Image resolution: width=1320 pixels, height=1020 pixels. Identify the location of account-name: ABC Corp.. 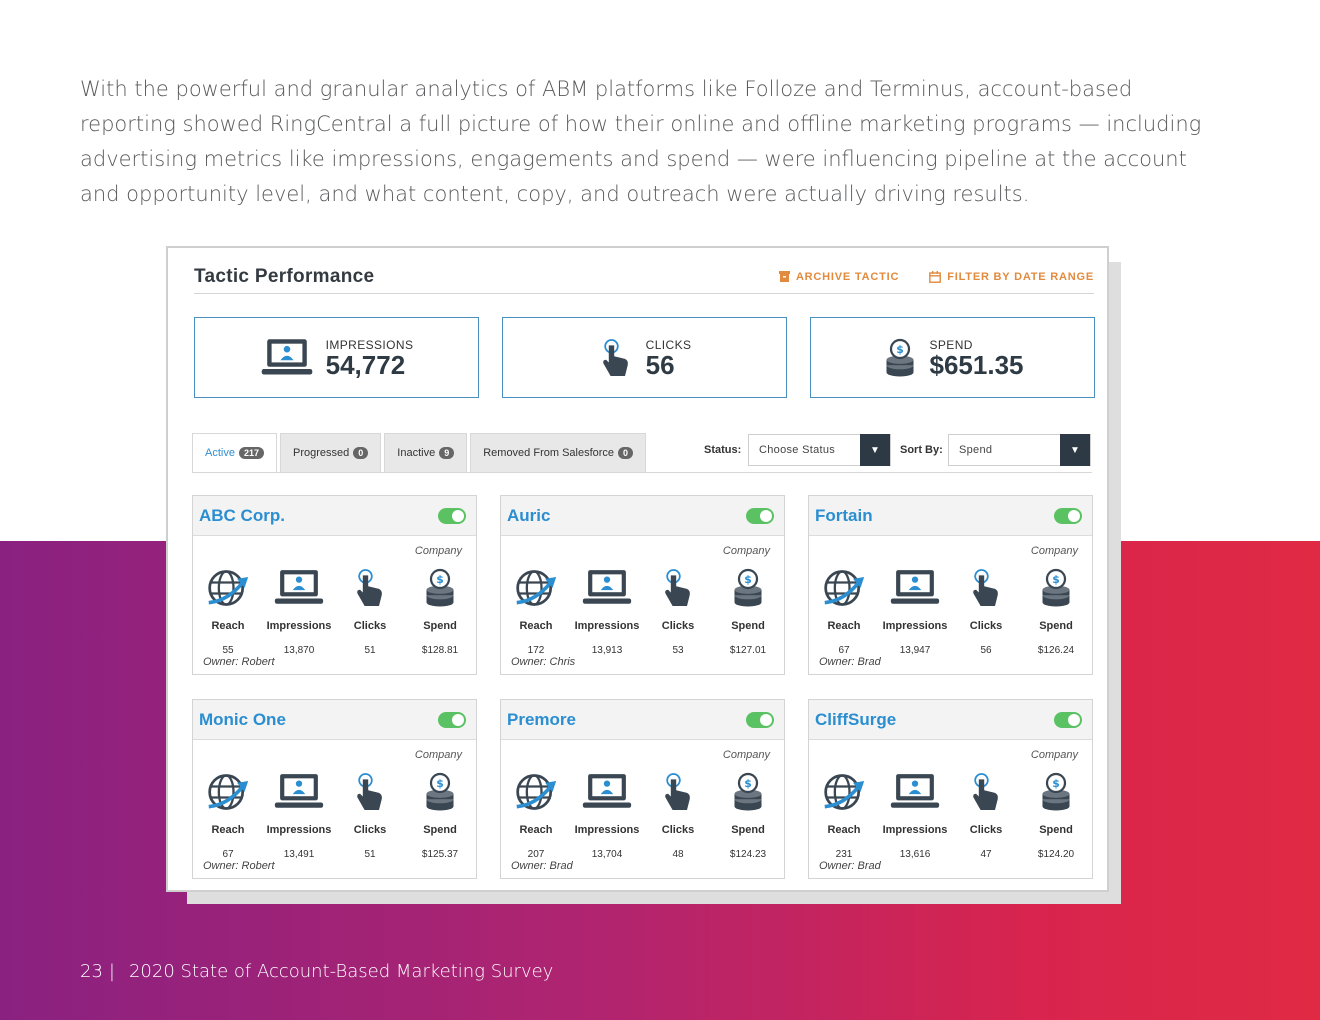
(242, 515).